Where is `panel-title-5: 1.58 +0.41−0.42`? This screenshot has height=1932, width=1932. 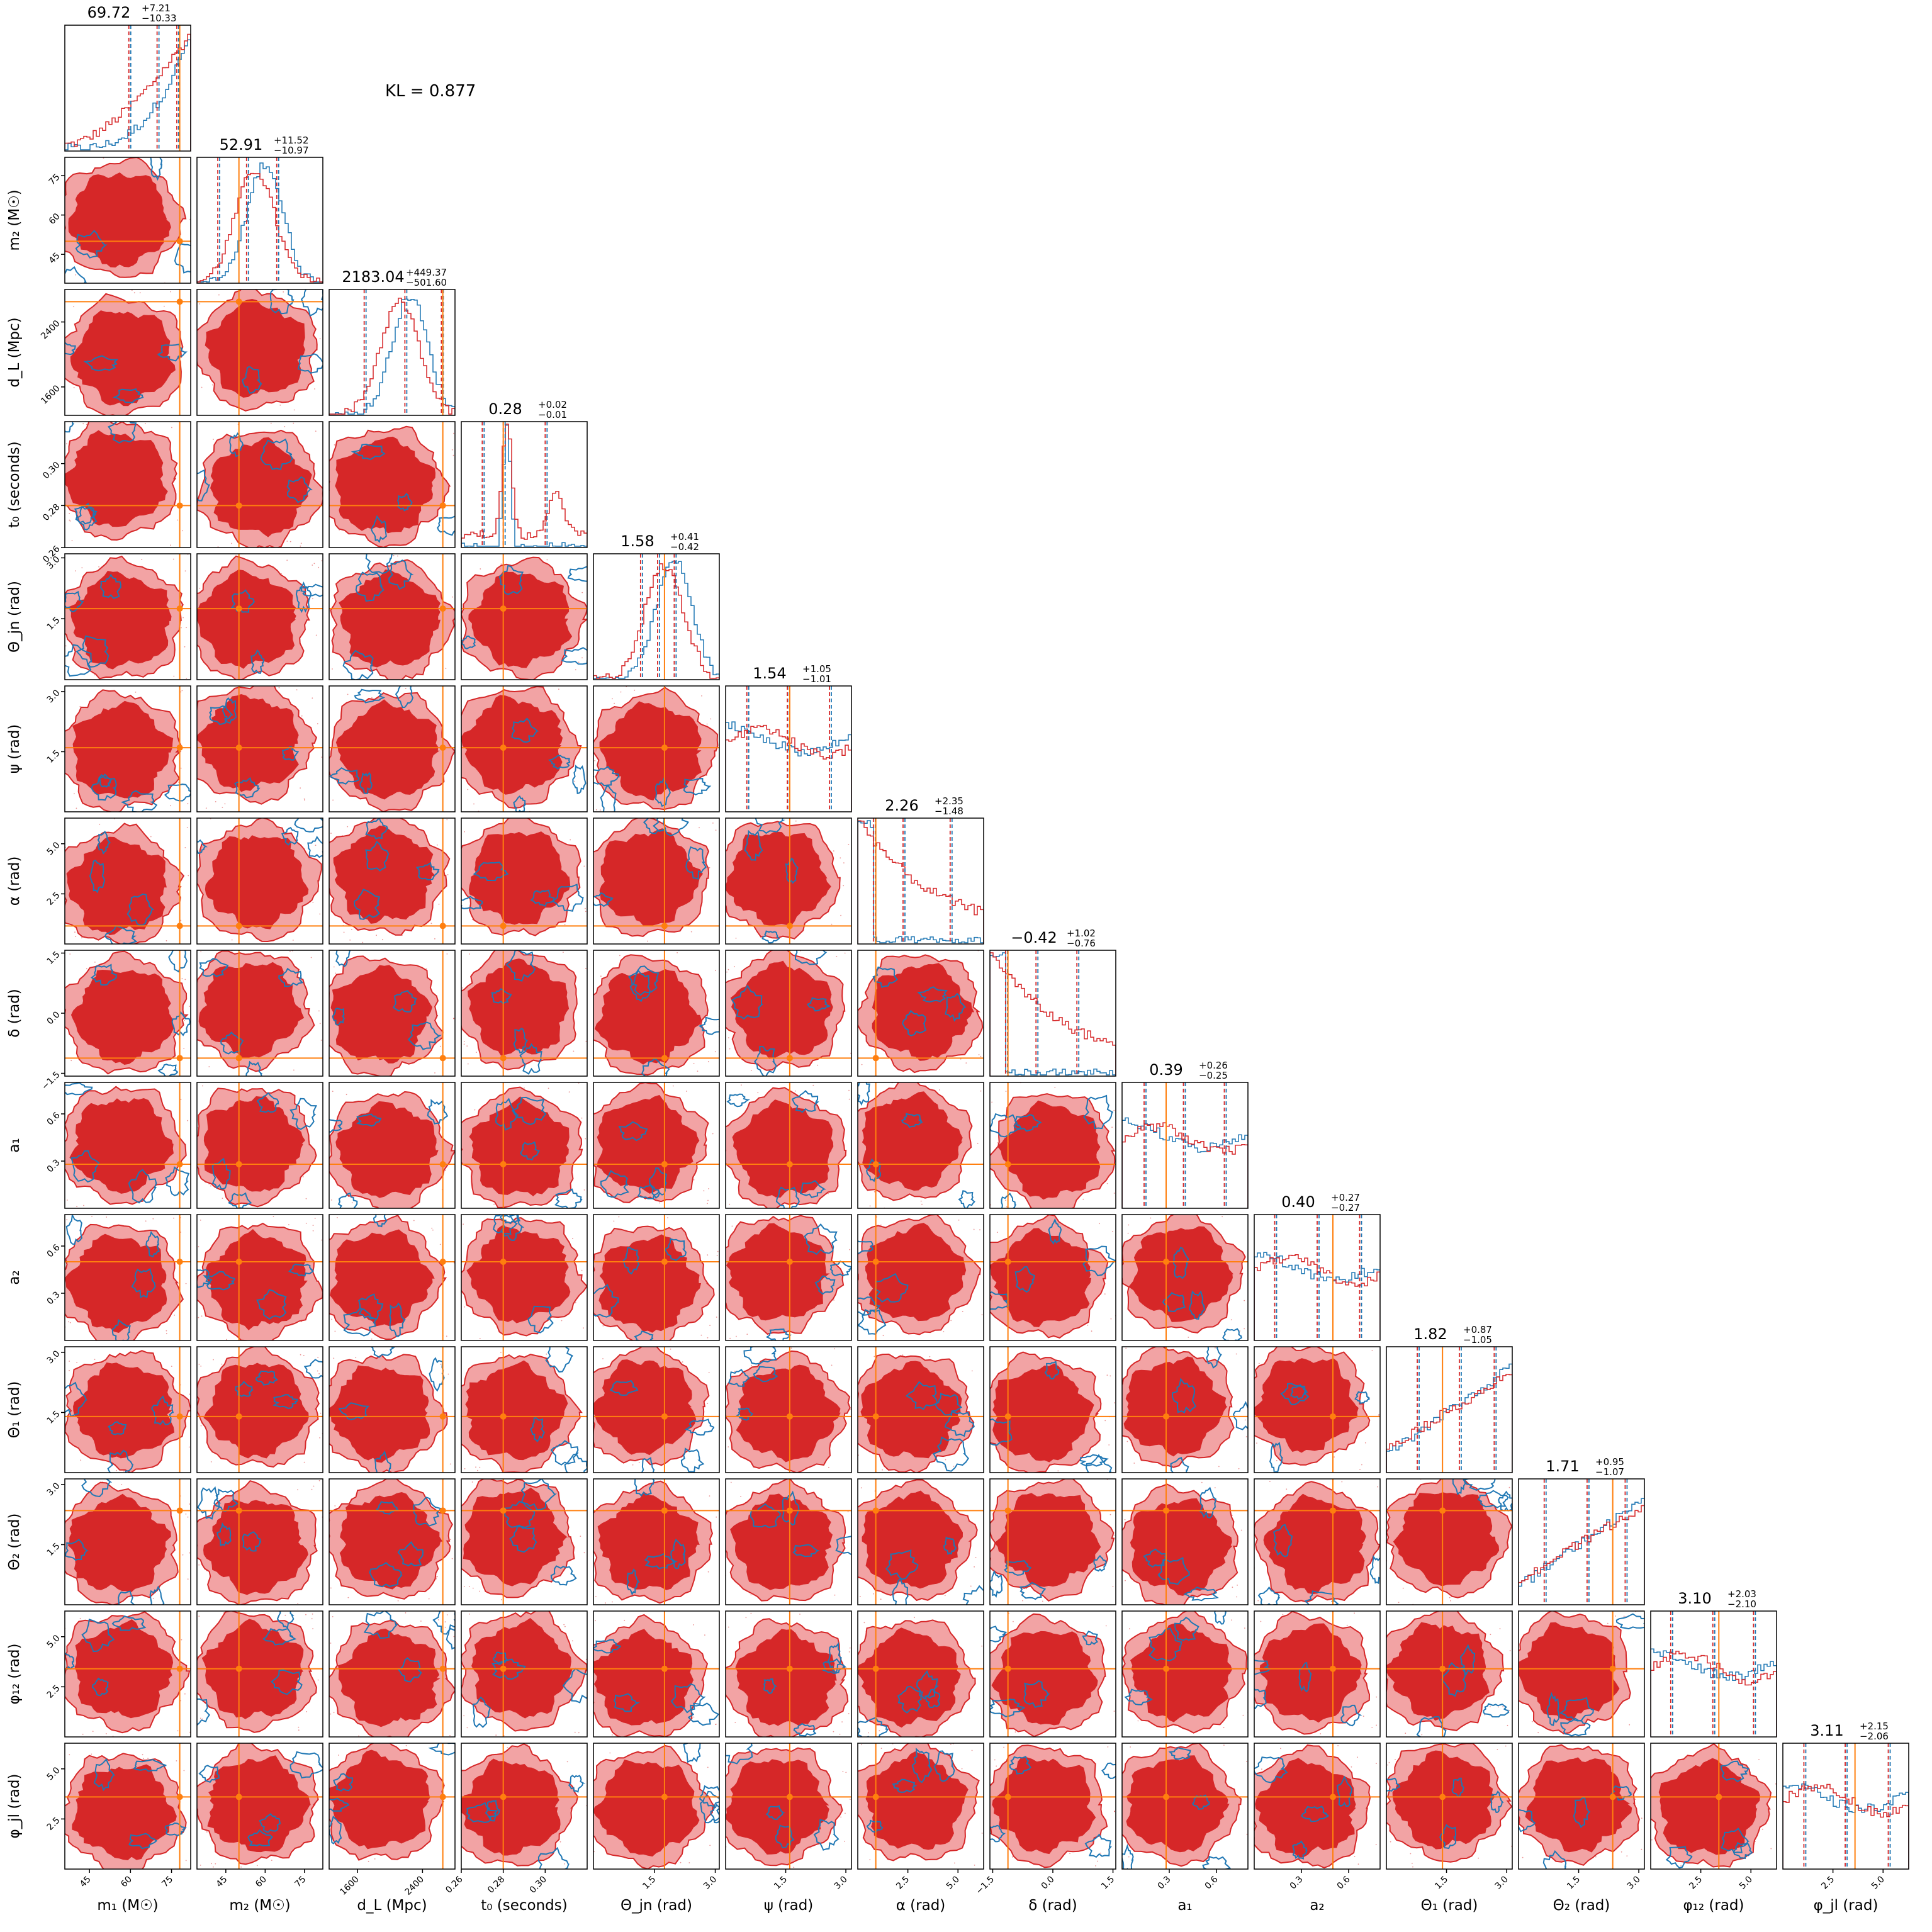 panel-title-5: 1.58 +0.41−0.42 is located at coordinates (660, 542).